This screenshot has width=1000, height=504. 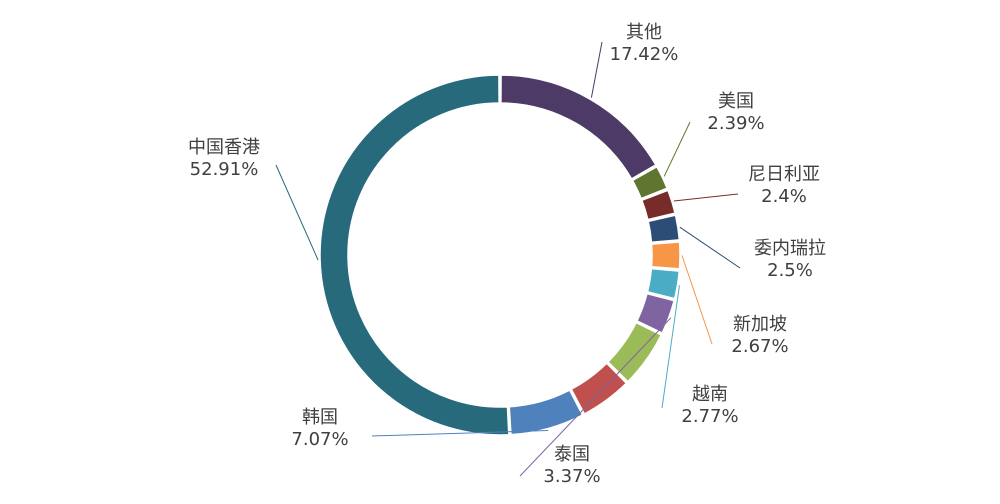 I want to click on slice-label-6: 泰国, so click(x=572, y=454).